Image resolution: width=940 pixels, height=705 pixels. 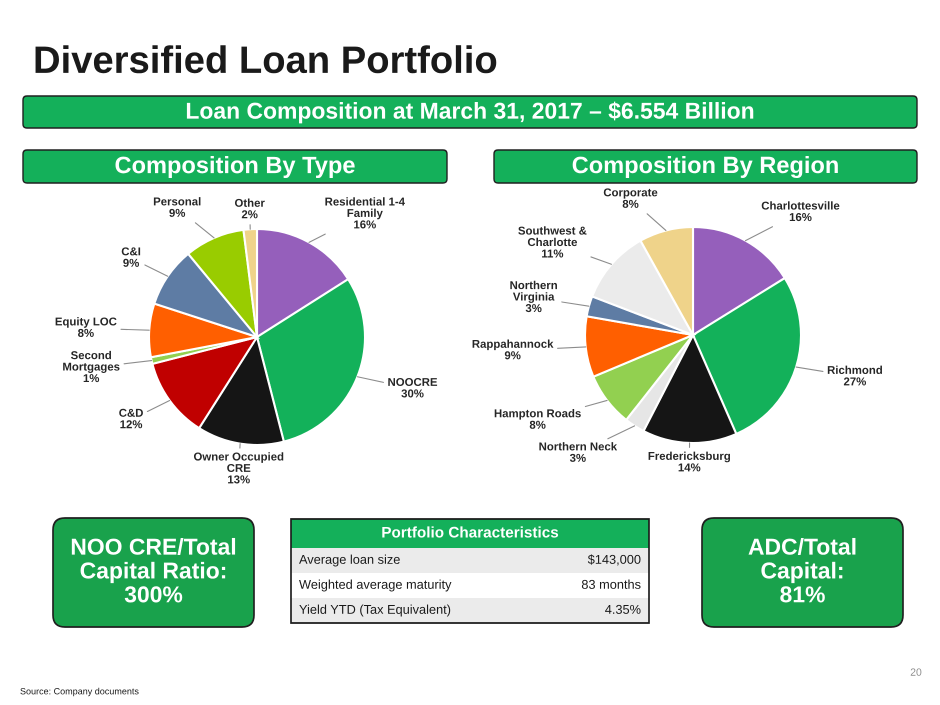 What do you see at coordinates (131, 424) in the screenshot?
I see `data-label: 12%` at bounding box center [131, 424].